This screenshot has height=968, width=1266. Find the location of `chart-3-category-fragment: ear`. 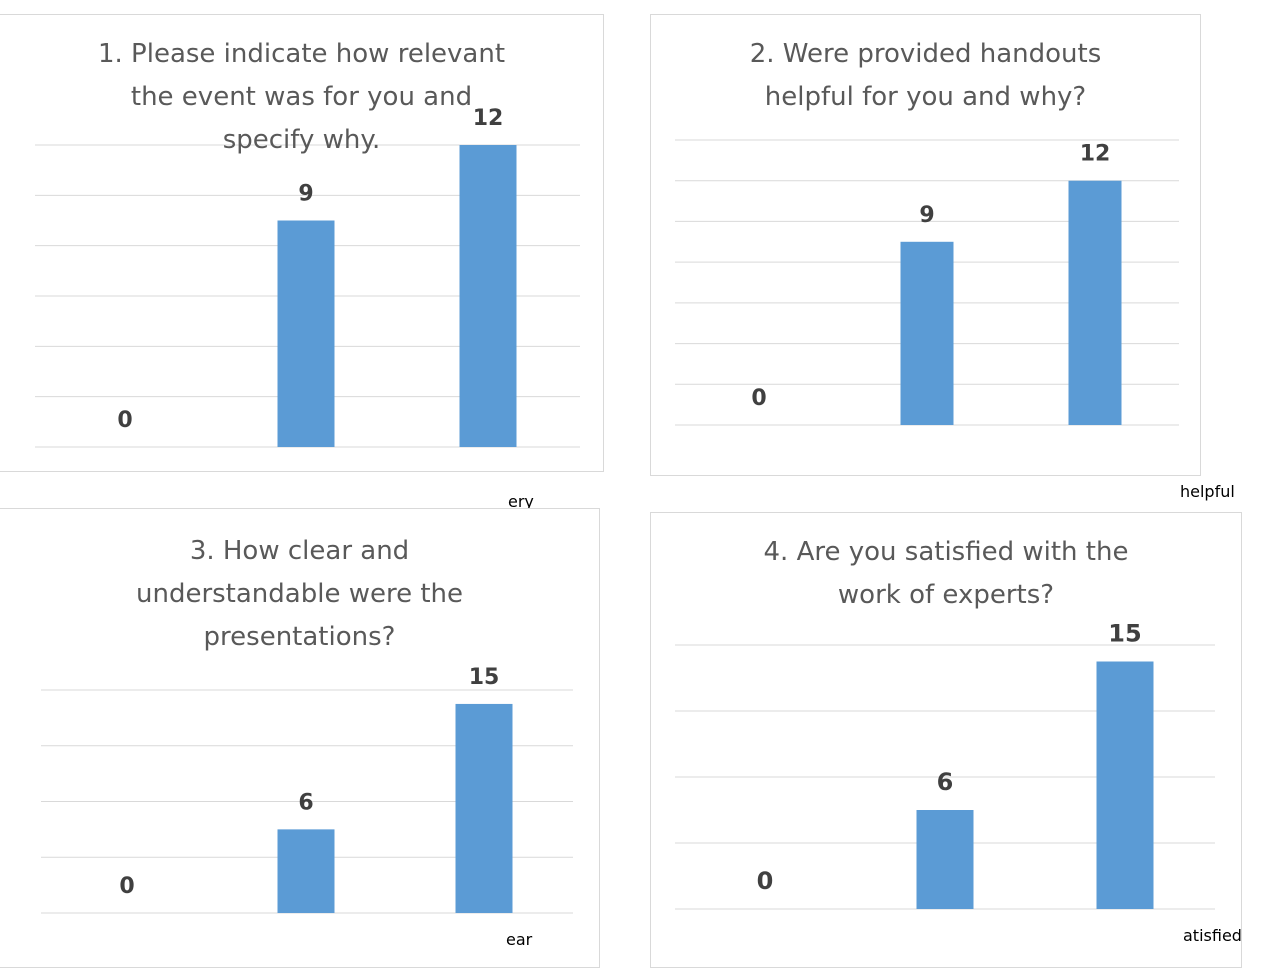

chart-3-category-fragment: ear is located at coordinates (519, 939).